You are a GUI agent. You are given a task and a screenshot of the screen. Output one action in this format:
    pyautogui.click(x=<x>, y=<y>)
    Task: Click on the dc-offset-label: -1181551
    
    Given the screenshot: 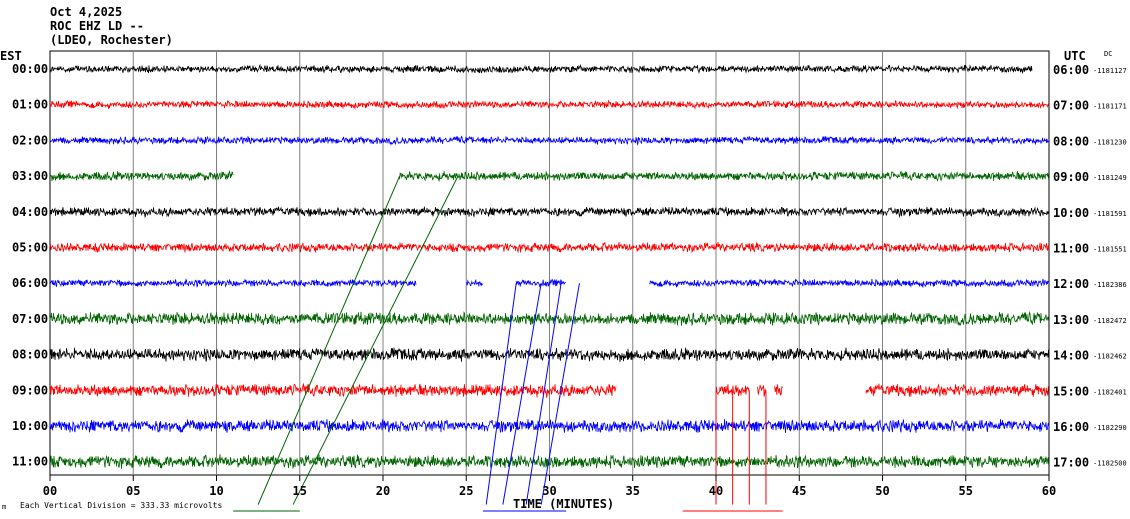 What is the action you would take?
    pyautogui.click(x=1110, y=250)
    